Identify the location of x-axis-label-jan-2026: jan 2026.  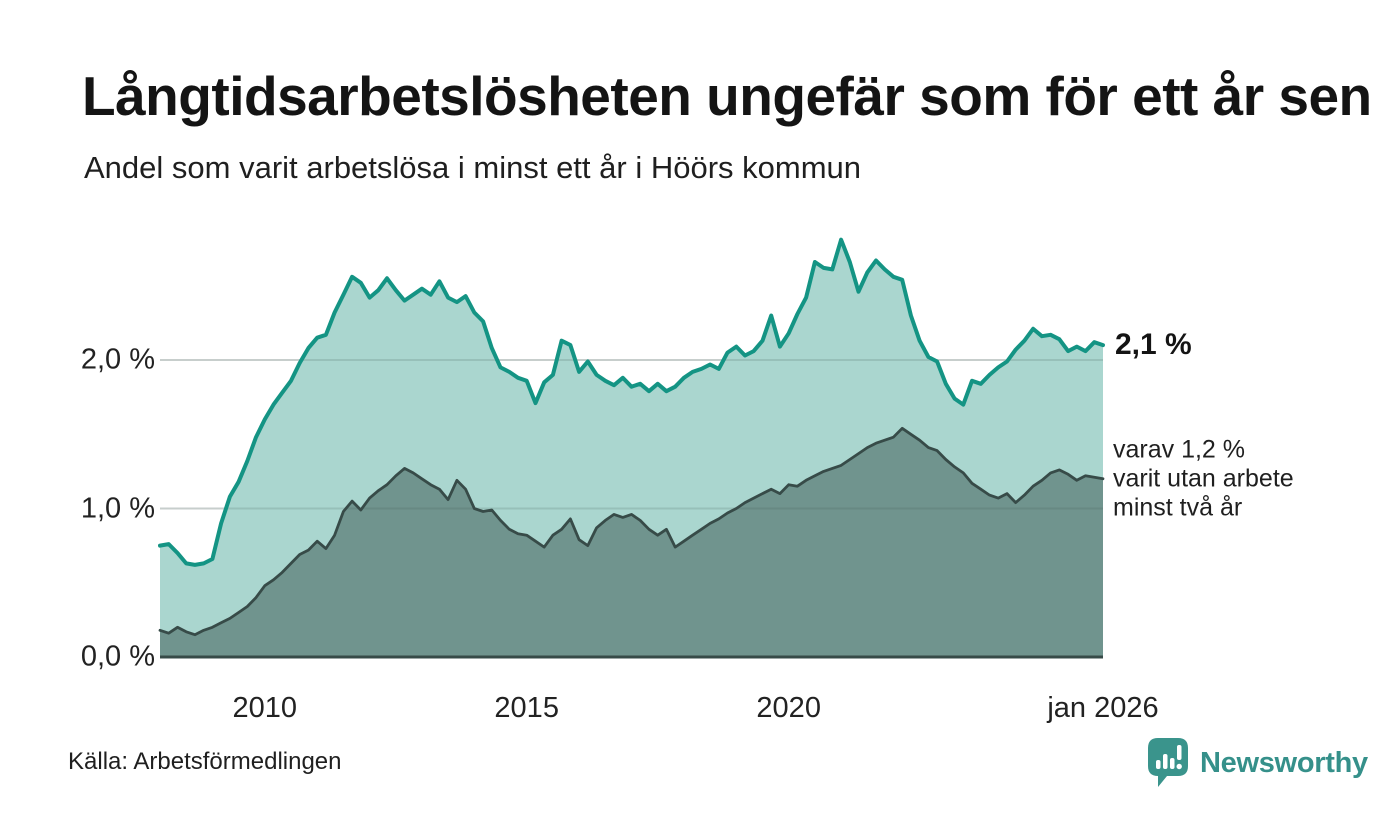
(1103, 708).